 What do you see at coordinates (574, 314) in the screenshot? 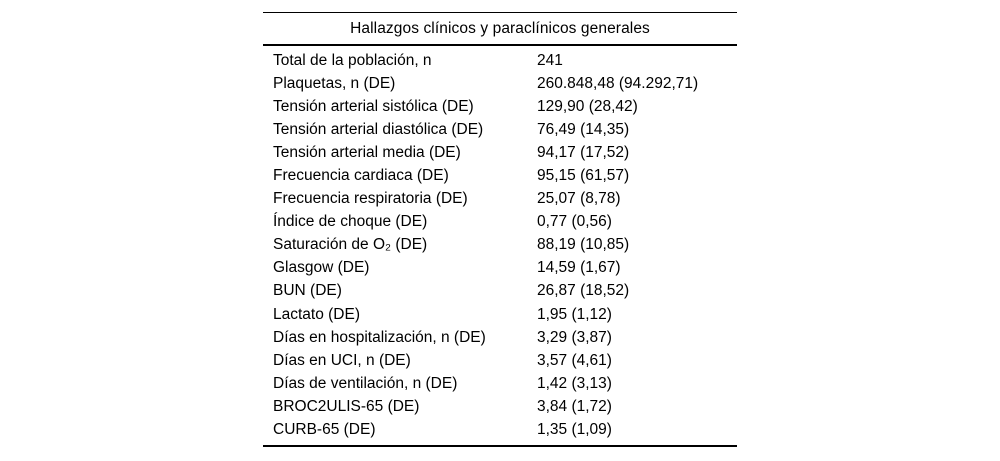
I see `row-value: 1,95 (1,12)` at bounding box center [574, 314].